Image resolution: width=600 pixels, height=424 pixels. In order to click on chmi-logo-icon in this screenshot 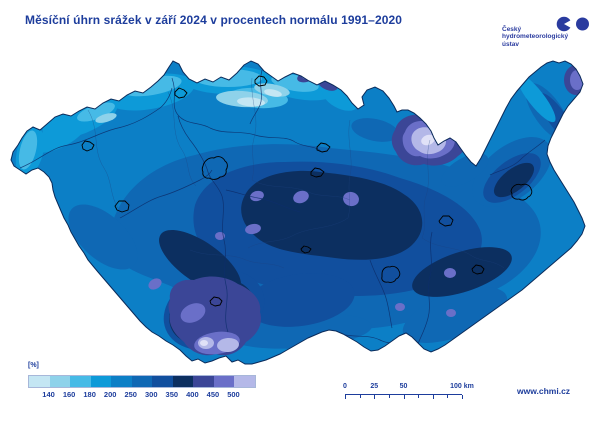, I will do `click(572, 24)`.